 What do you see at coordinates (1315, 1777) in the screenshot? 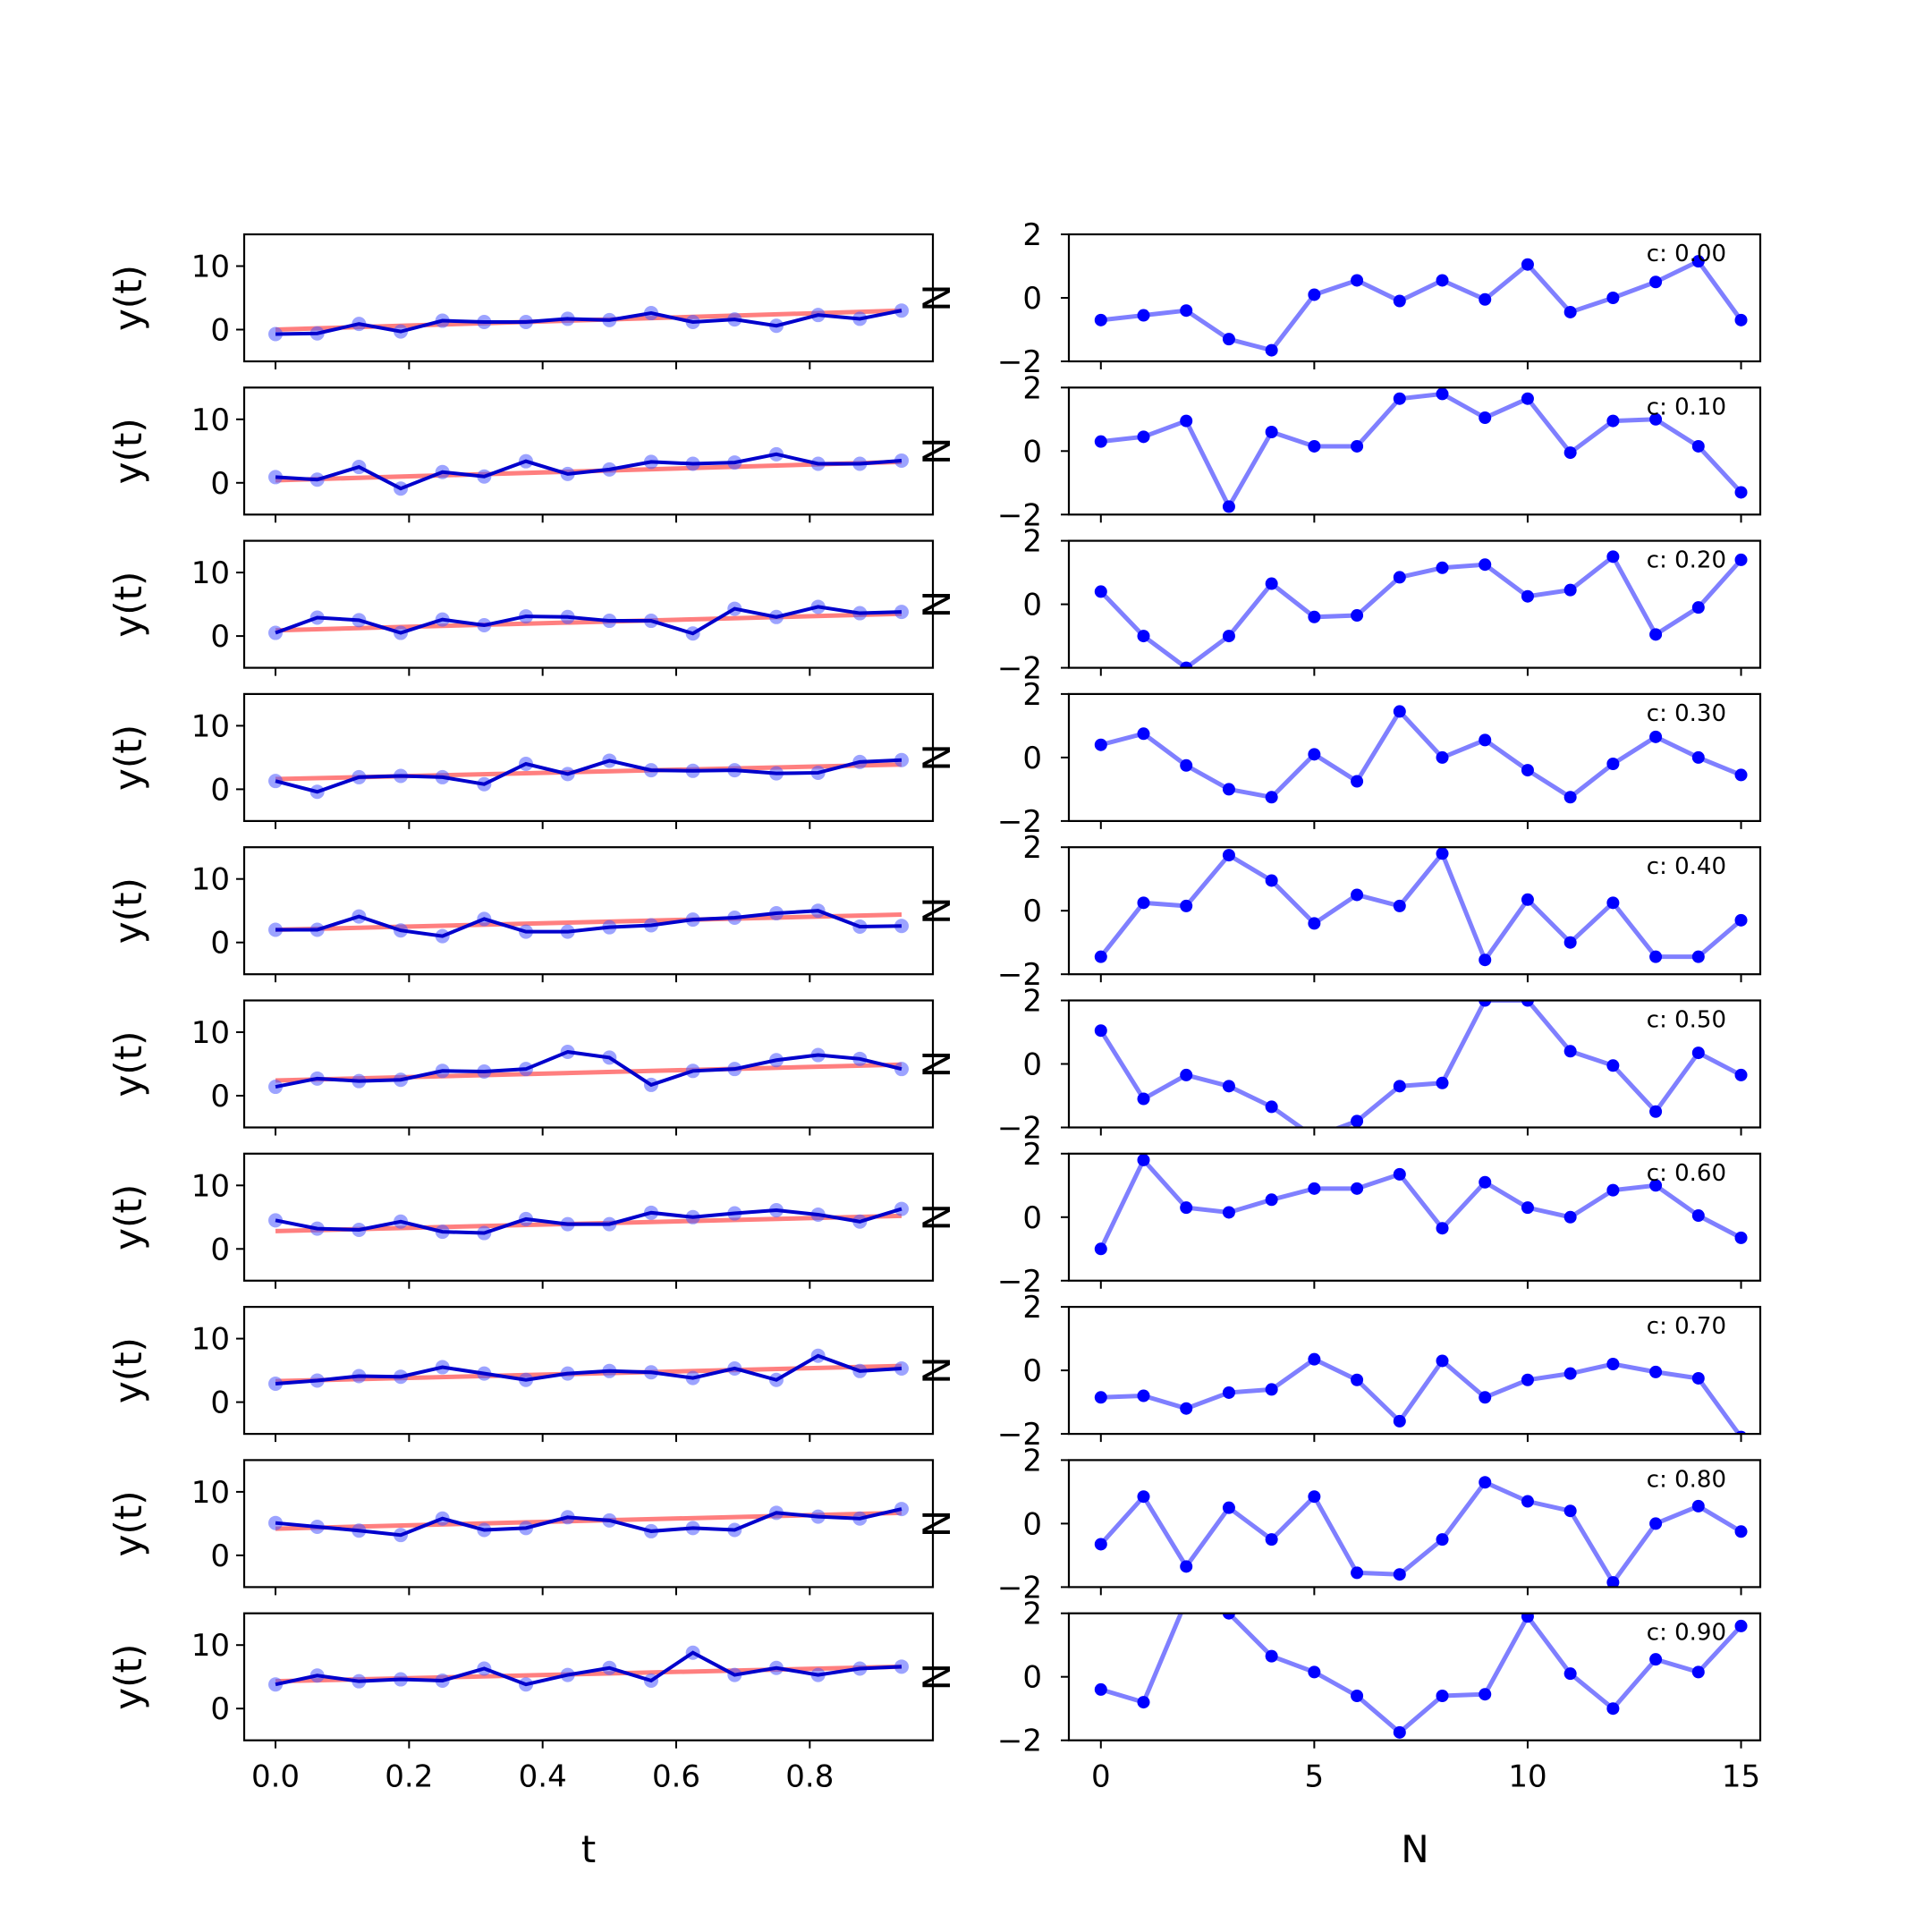
I see `x-tick-label: 5` at bounding box center [1315, 1777].